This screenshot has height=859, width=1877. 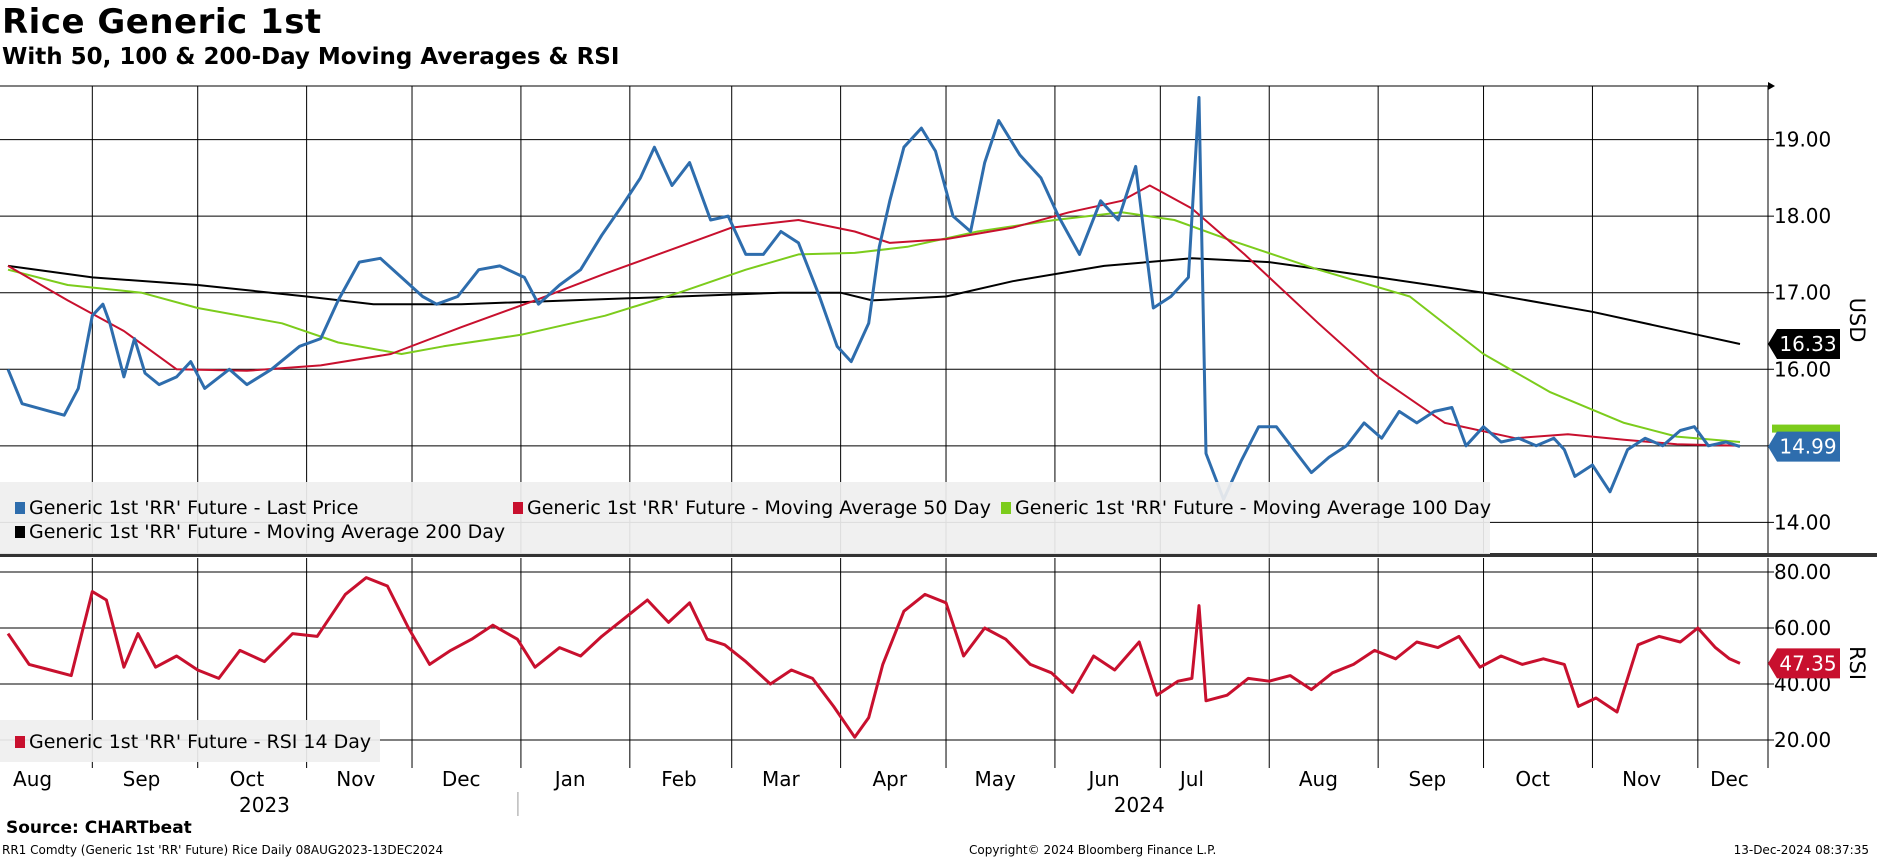 What do you see at coordinates (678, 779) in the screenshot?
I see `x-tick-label-month: Feb` at bounding box center [678, 779].